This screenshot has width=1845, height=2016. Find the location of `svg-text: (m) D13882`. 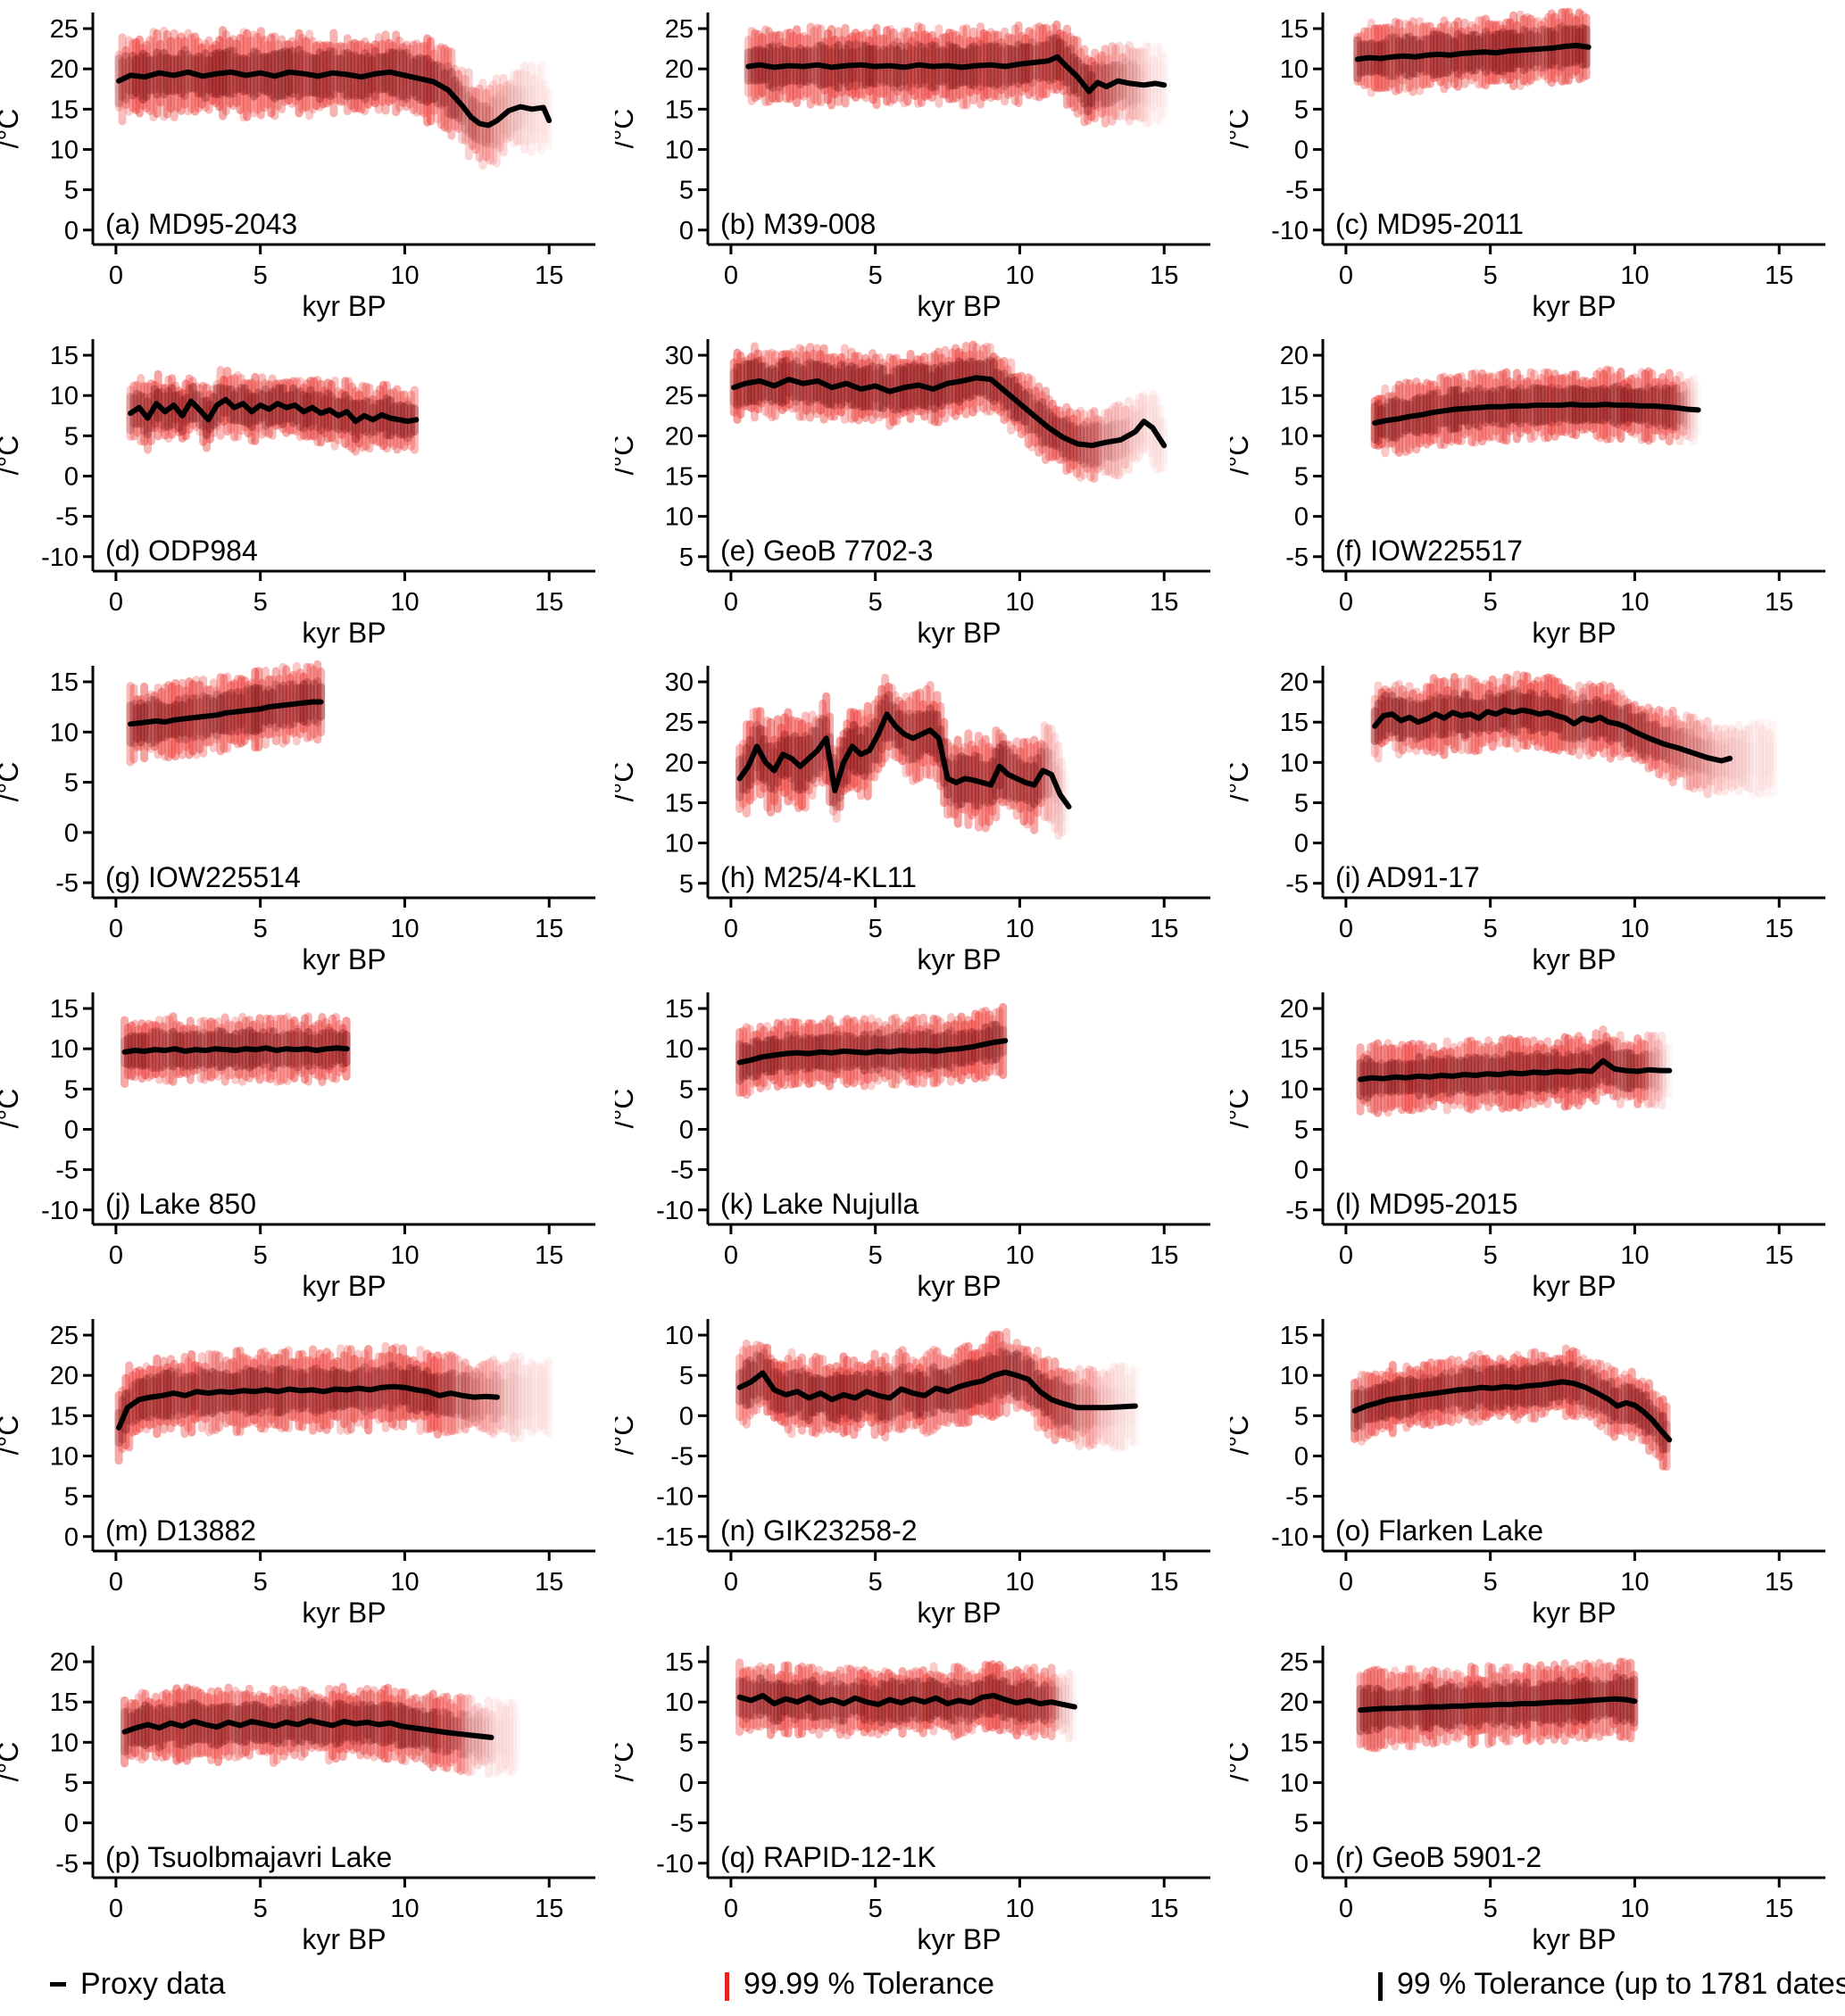

svg-text: (m) D13882 is located at coordinates (180, 1530).